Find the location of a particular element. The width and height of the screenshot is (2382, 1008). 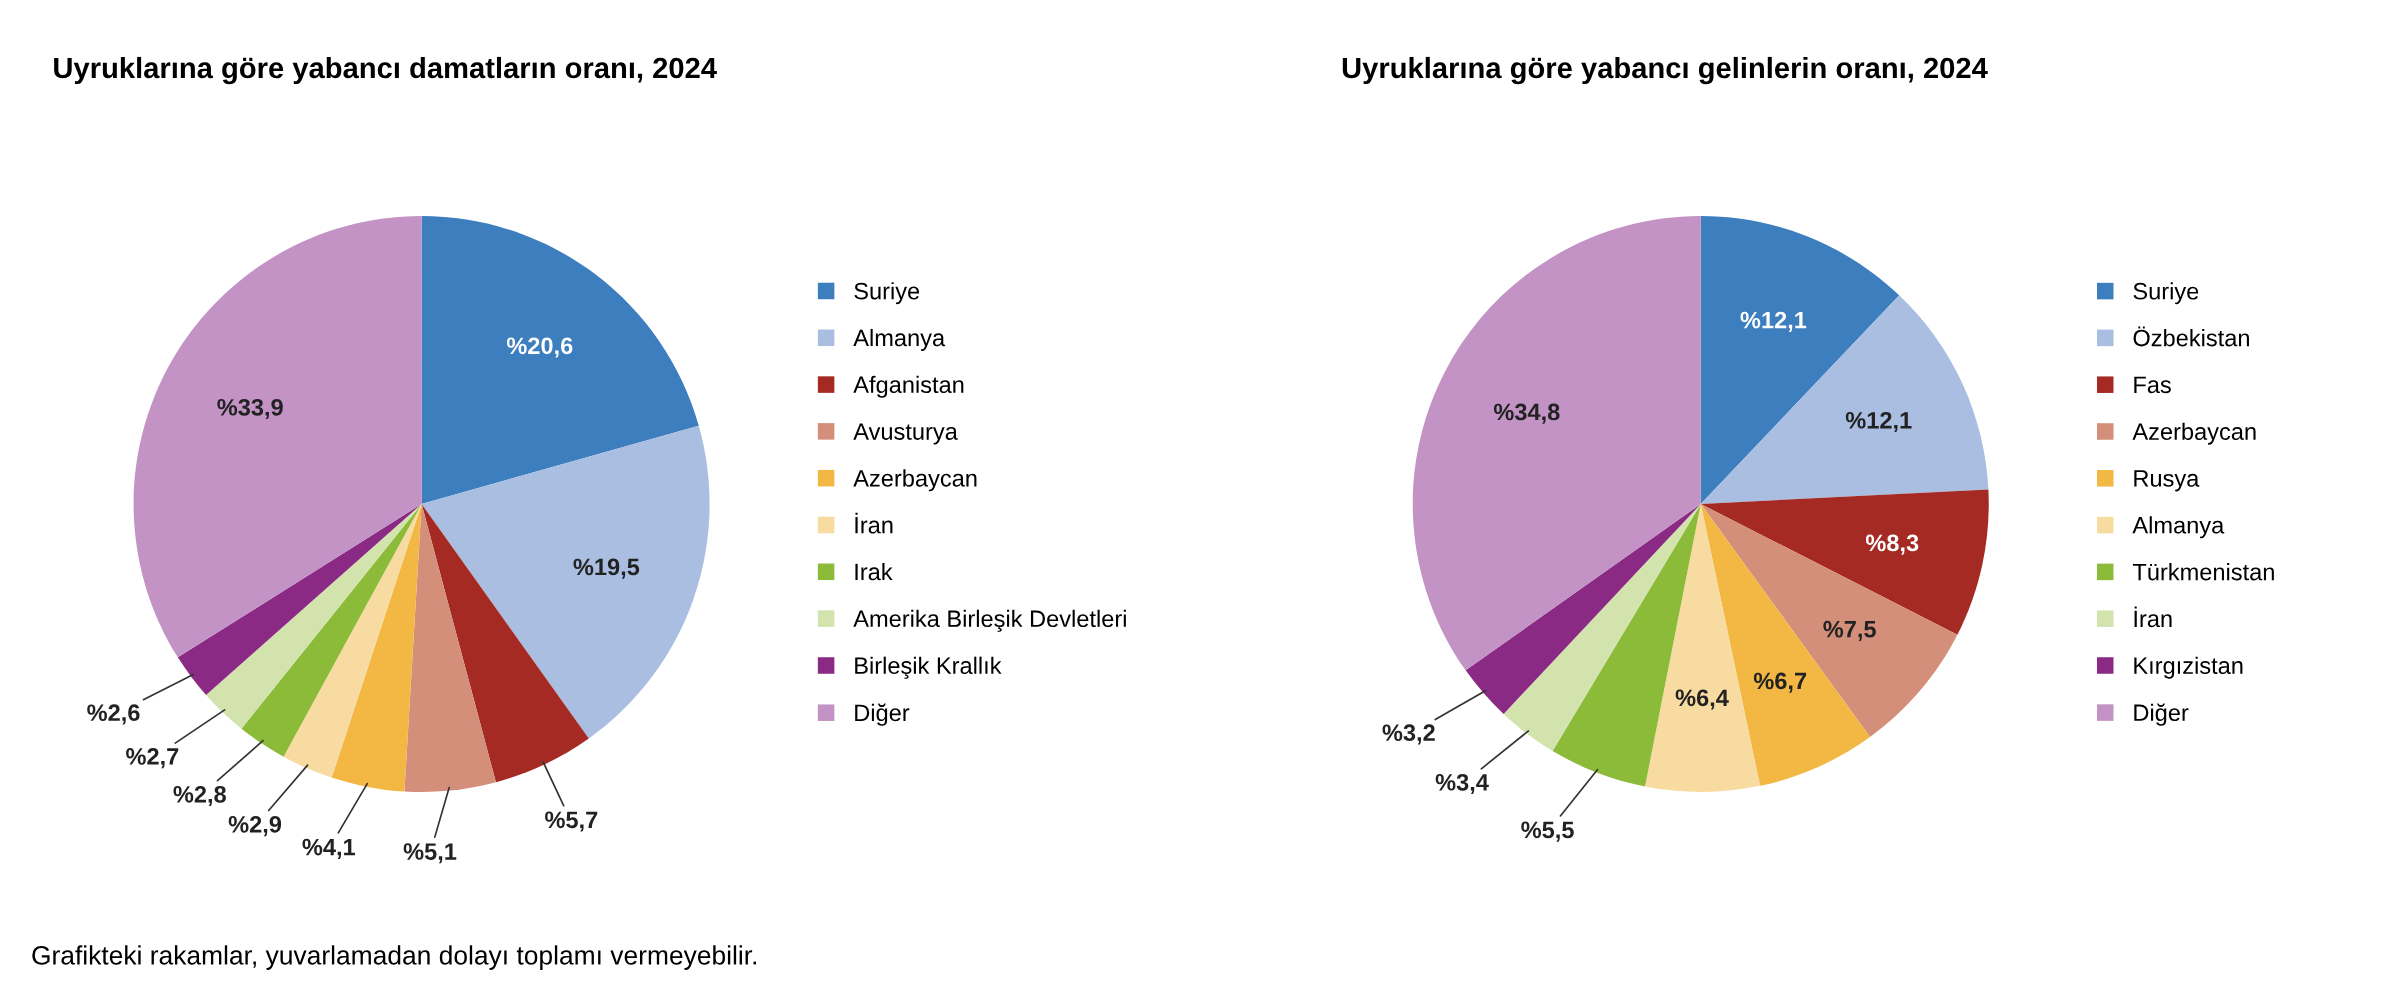

data-label: %19,5 is located at coordinates (606, 568).